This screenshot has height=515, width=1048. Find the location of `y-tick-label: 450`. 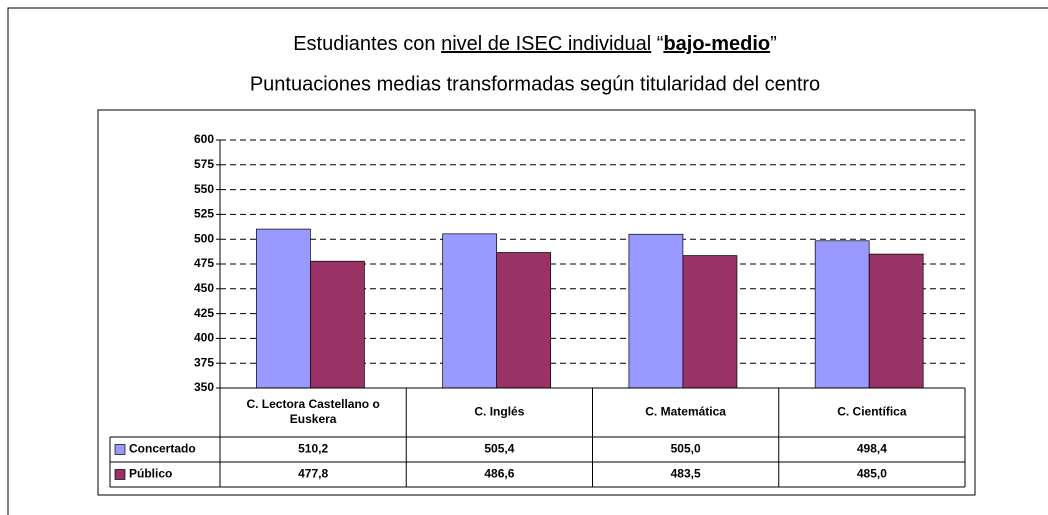

y-tick-label: 450 is located at coordinates (204, 288).